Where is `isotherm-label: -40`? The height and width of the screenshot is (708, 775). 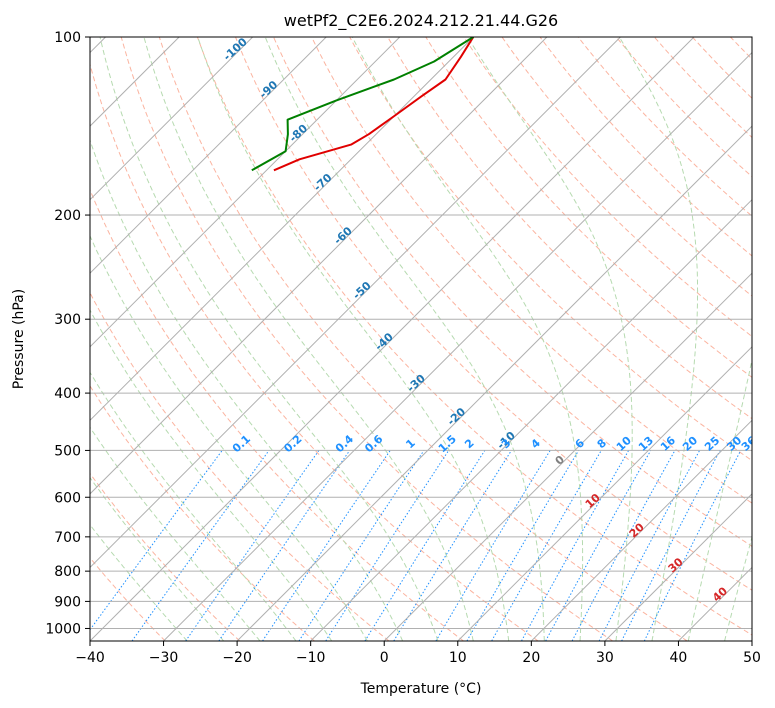 isotherm-label: -40 is located at coordinates (384, 341).